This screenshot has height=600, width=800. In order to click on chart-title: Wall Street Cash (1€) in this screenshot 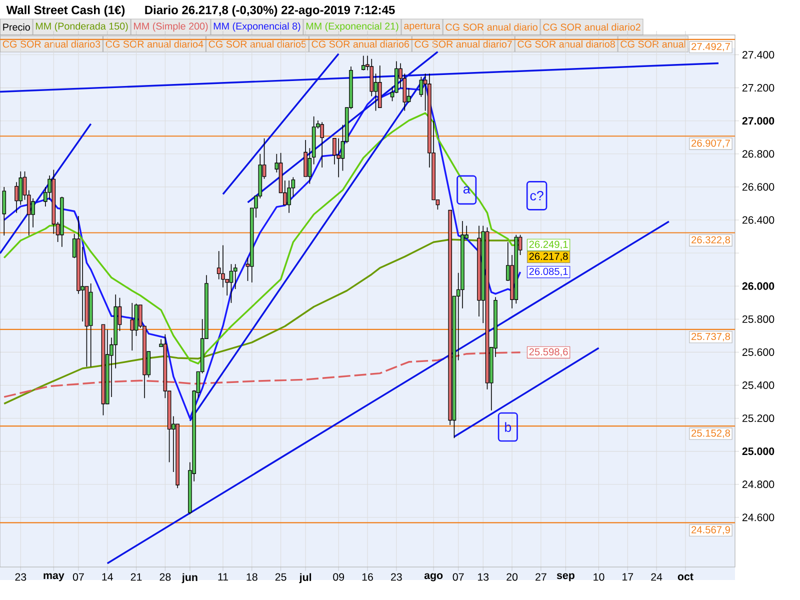, I will do `click(65, 11)`.